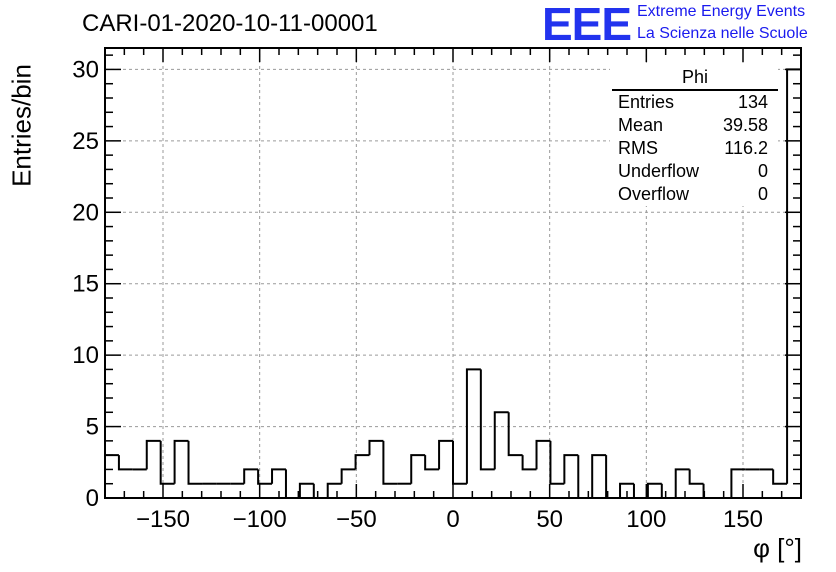  What do you see at coordinates (85, 141) in the screenshot?
I see `y-tick-label: 25` at bounding box center [85, 141].